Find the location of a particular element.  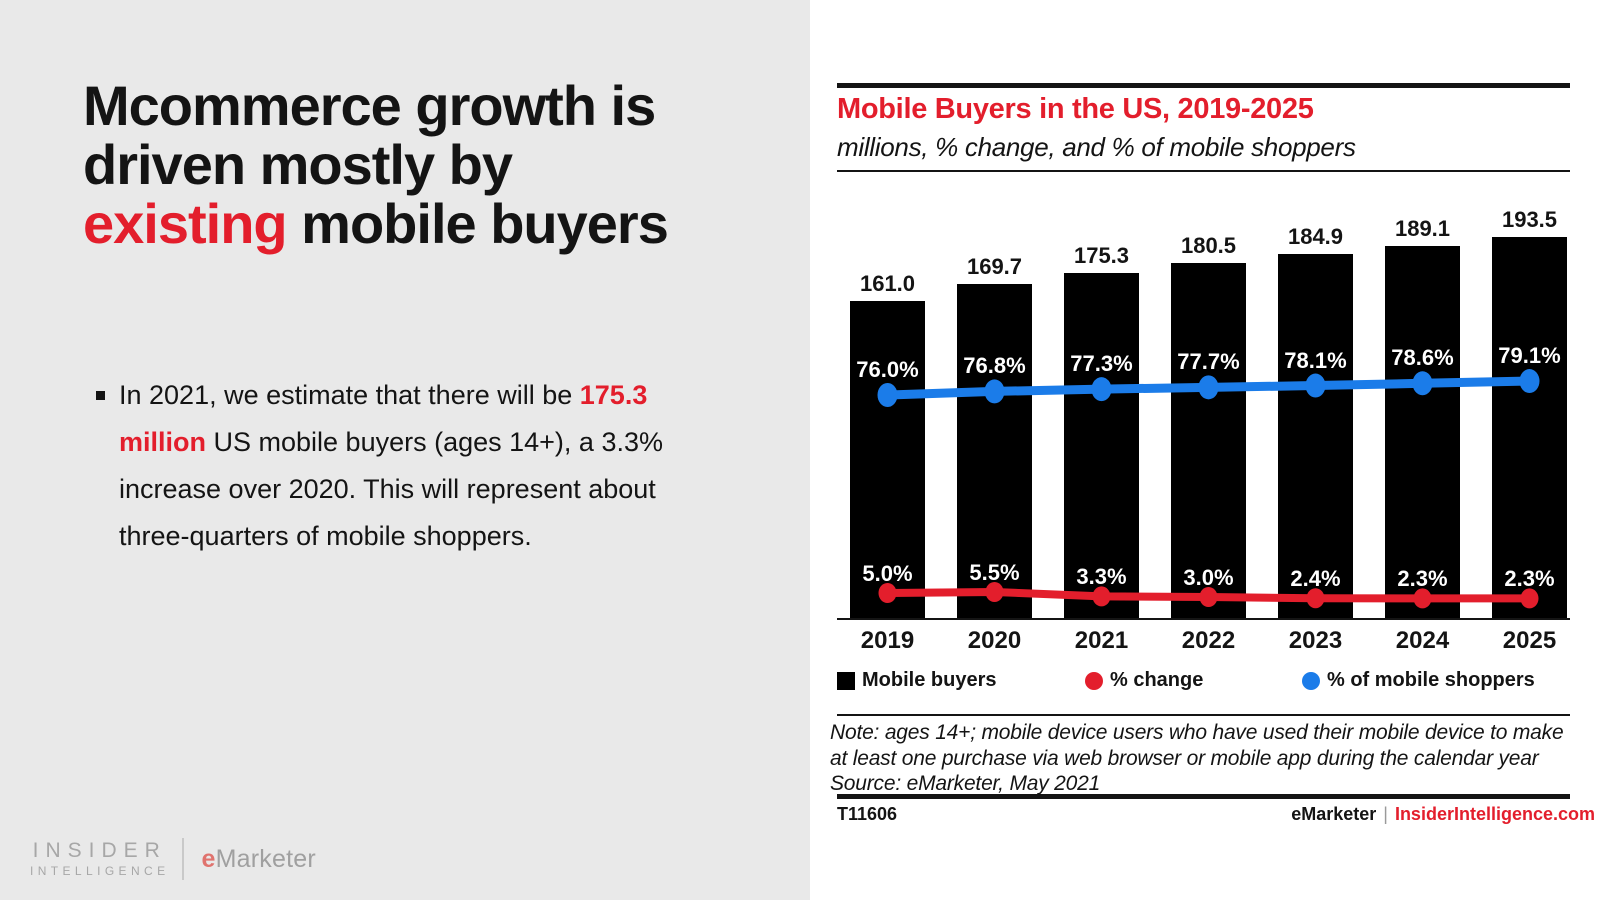

footer-brand-insiderintelligence: InsiderIntelligence.com is located at coordinates (1494, 814).